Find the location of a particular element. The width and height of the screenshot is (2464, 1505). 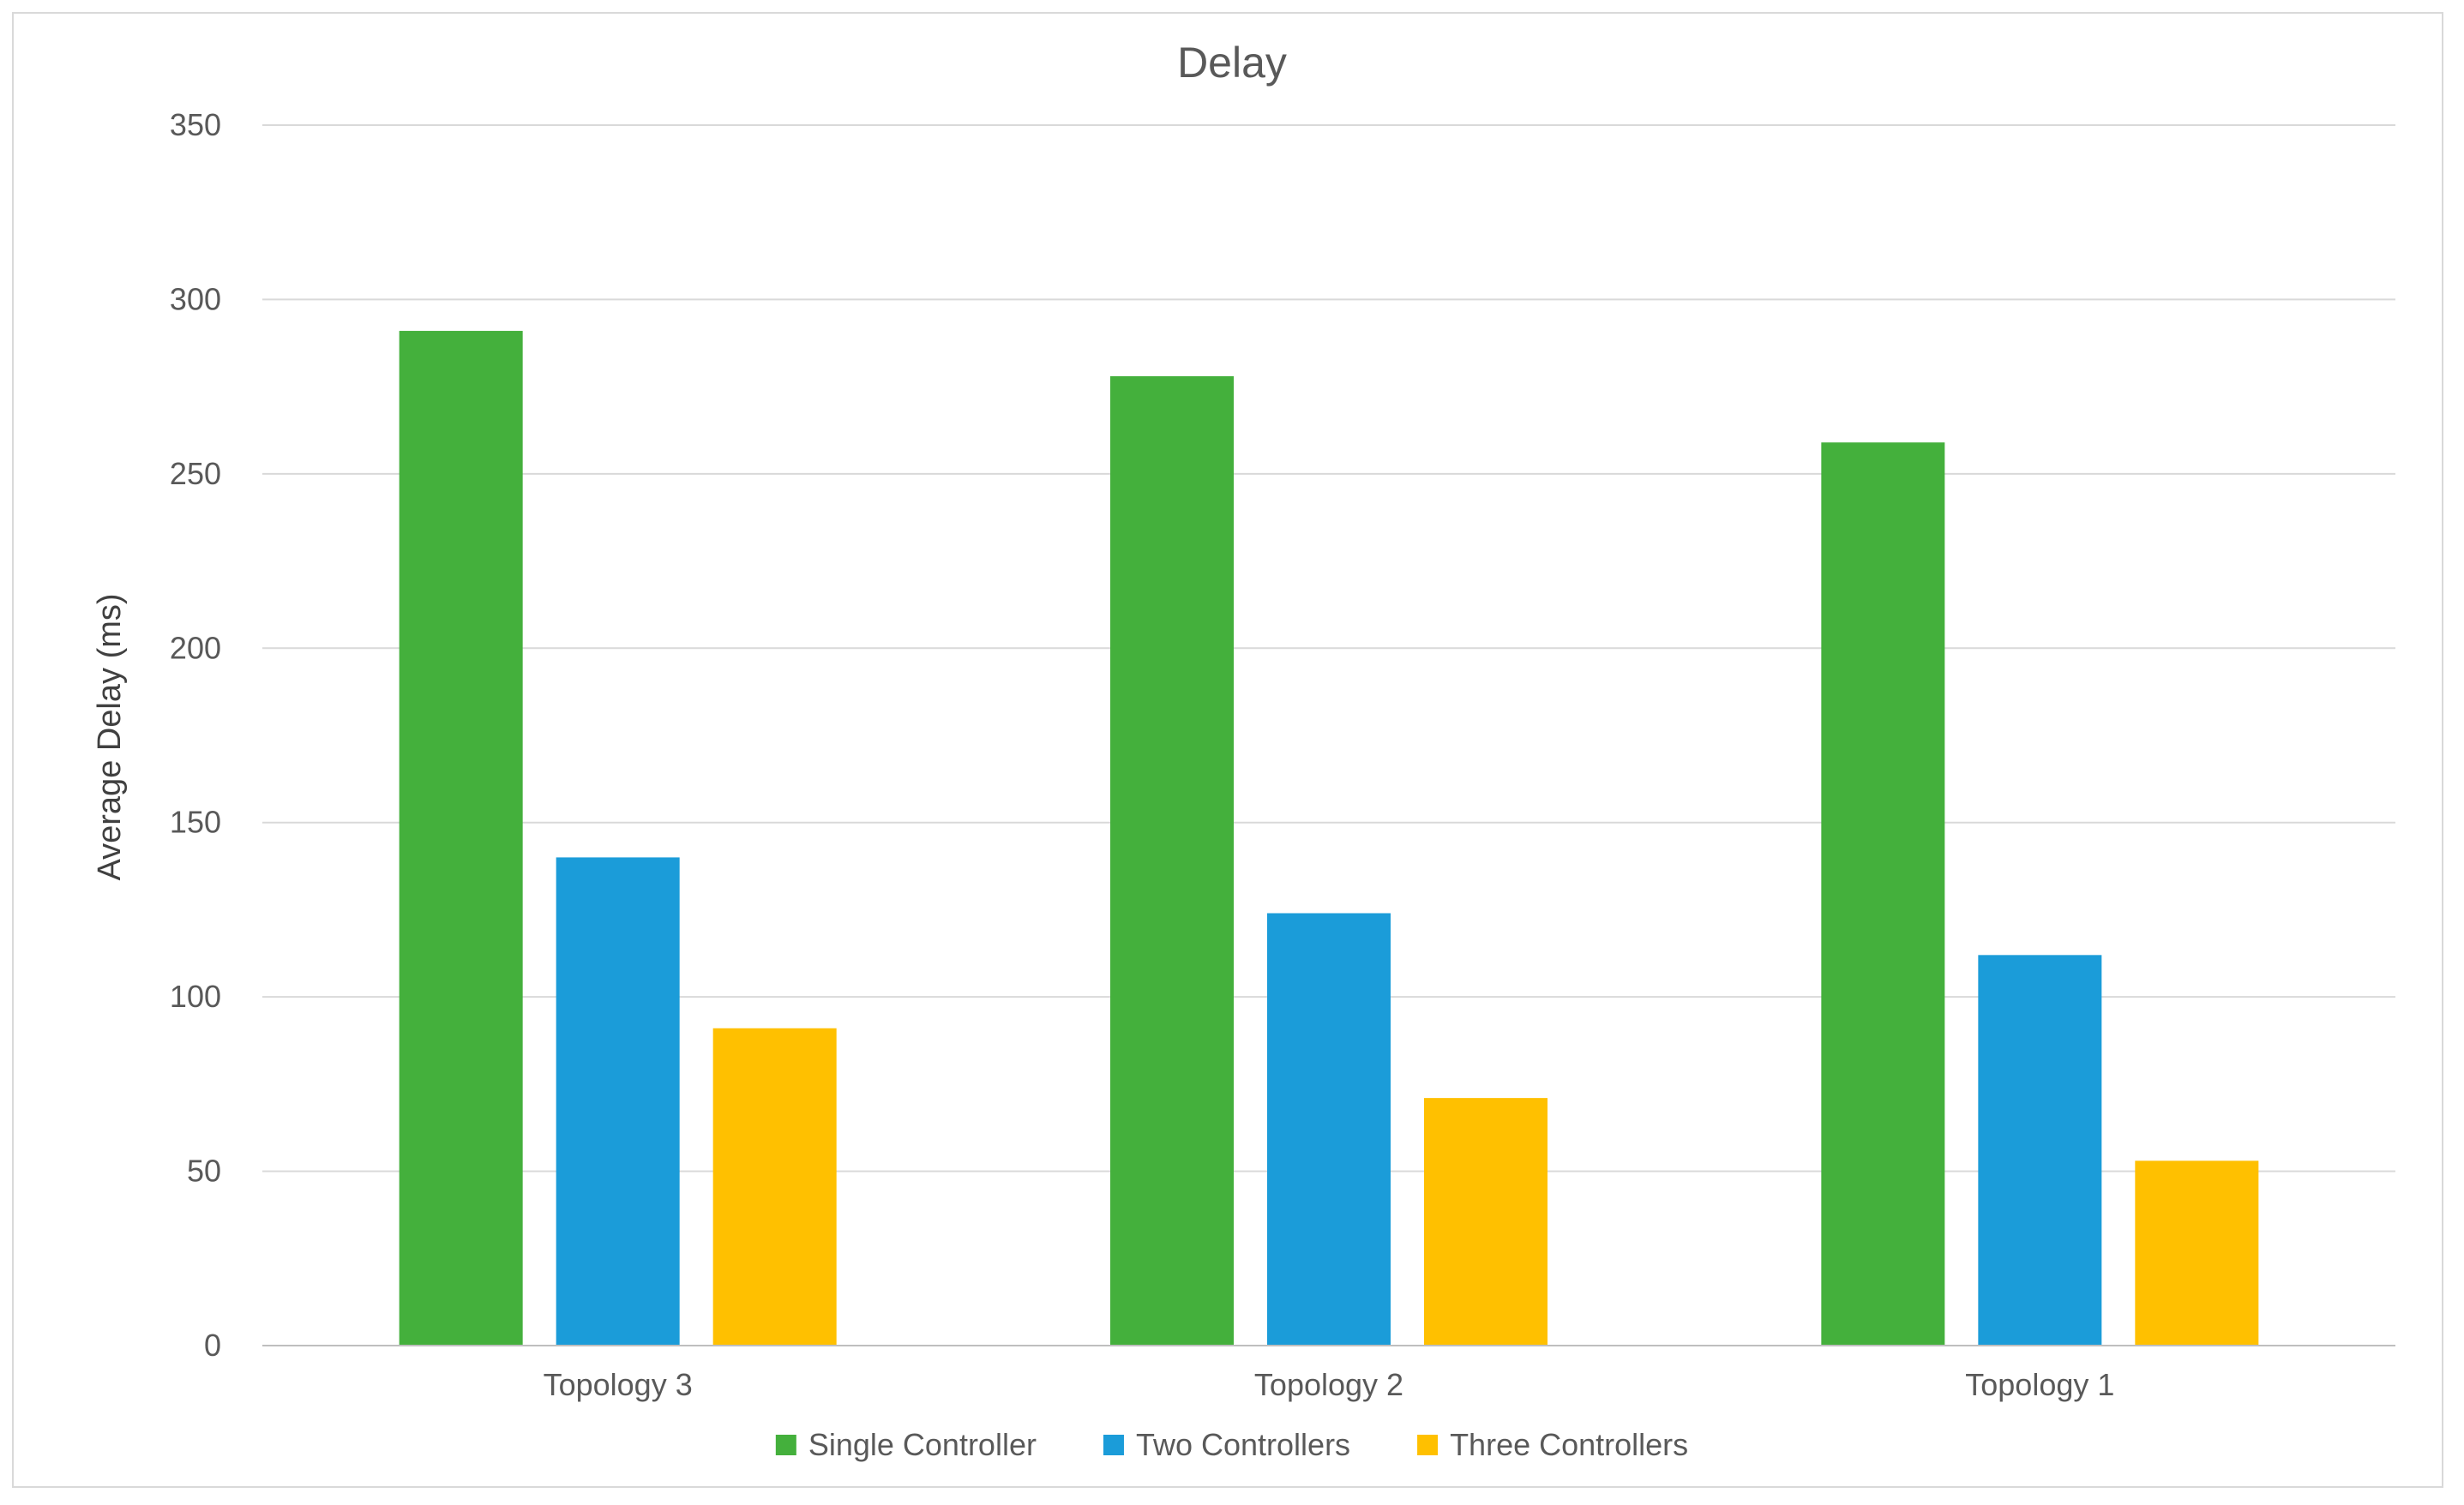

y-tick-label: 0 is located at coordinates (212, 1345).